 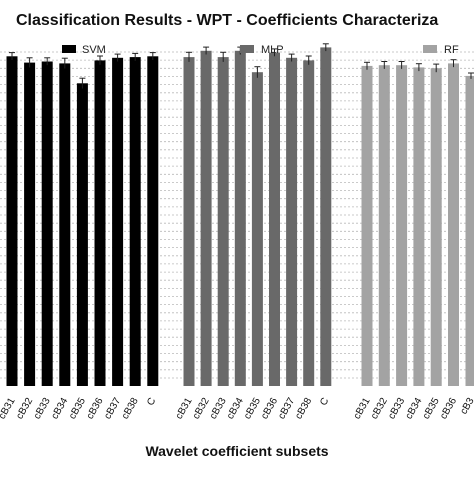 I want to click on bar-svm-cb35, so click(x=82, y=234).